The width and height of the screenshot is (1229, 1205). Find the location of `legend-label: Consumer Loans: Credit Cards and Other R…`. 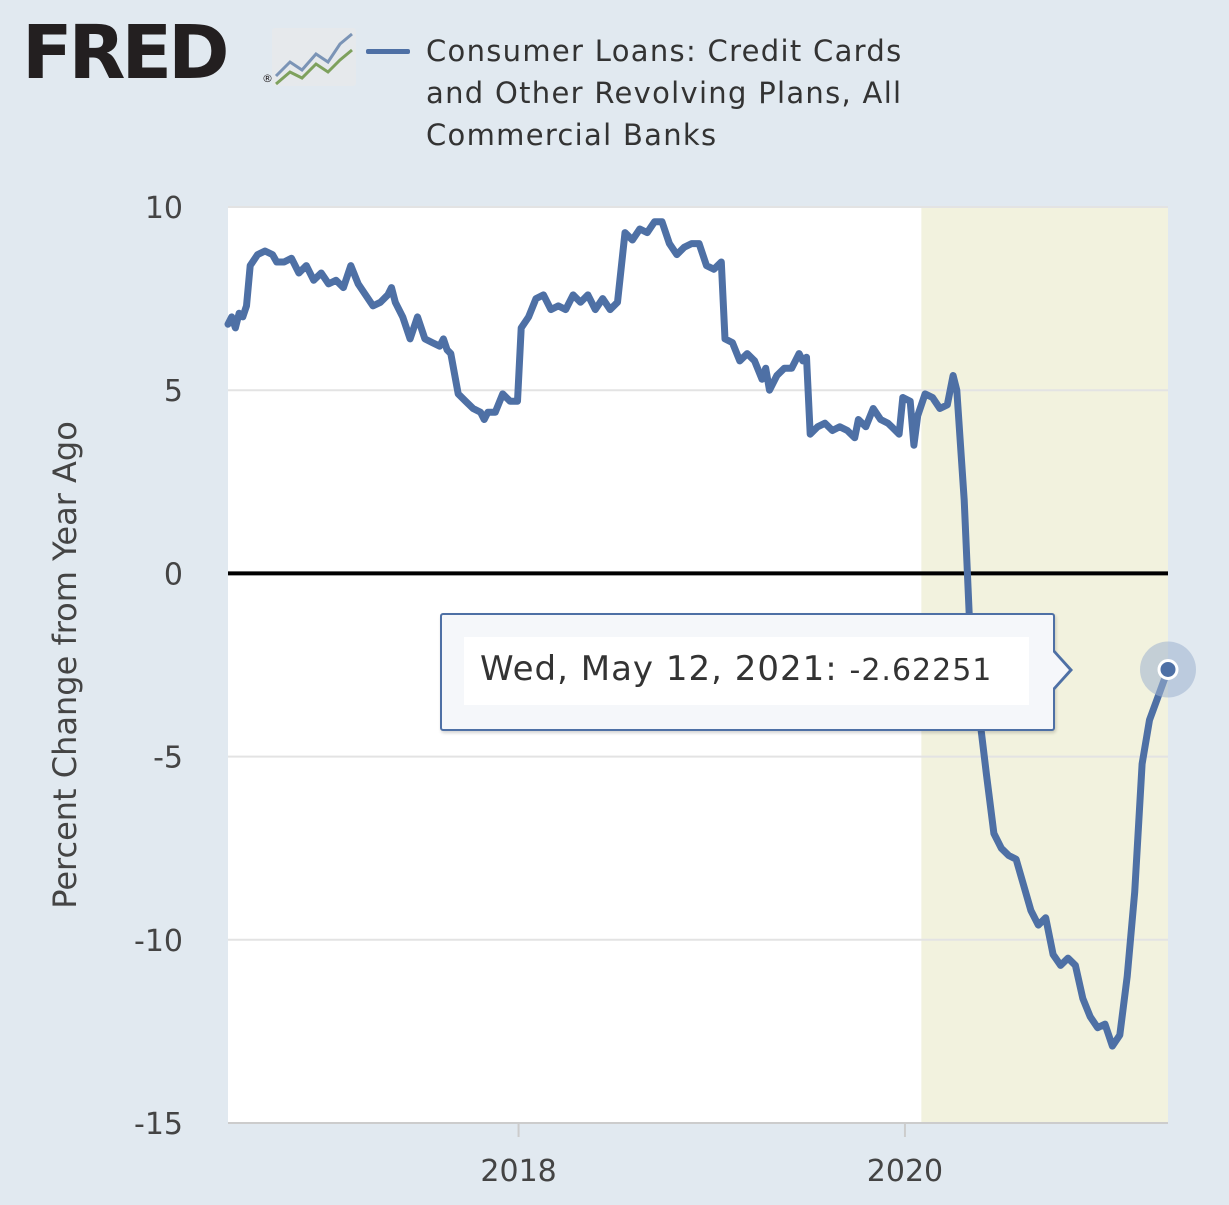

legend-label: Consumer Loans: Credit Cards and Other R… is located at coordinates (664, 93).